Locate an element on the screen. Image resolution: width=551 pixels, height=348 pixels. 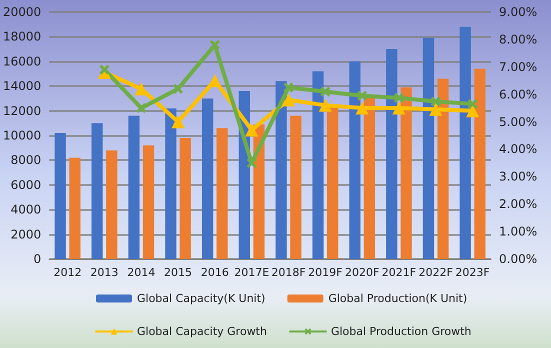
y-tick-label: 0 is located at coordinates (38, 259).